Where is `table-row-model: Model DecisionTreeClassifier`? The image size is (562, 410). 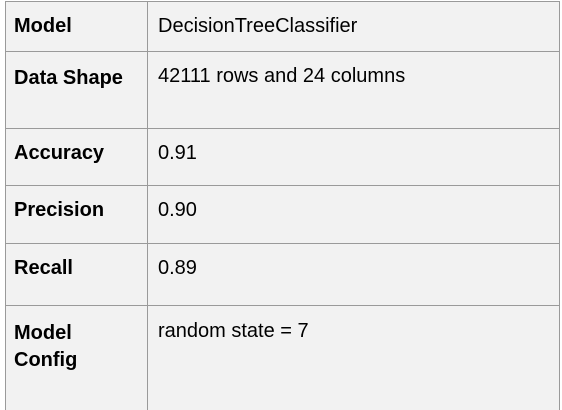
table-row-model: Model DecisionTreeClassifier is located at coordinates (282, 26).